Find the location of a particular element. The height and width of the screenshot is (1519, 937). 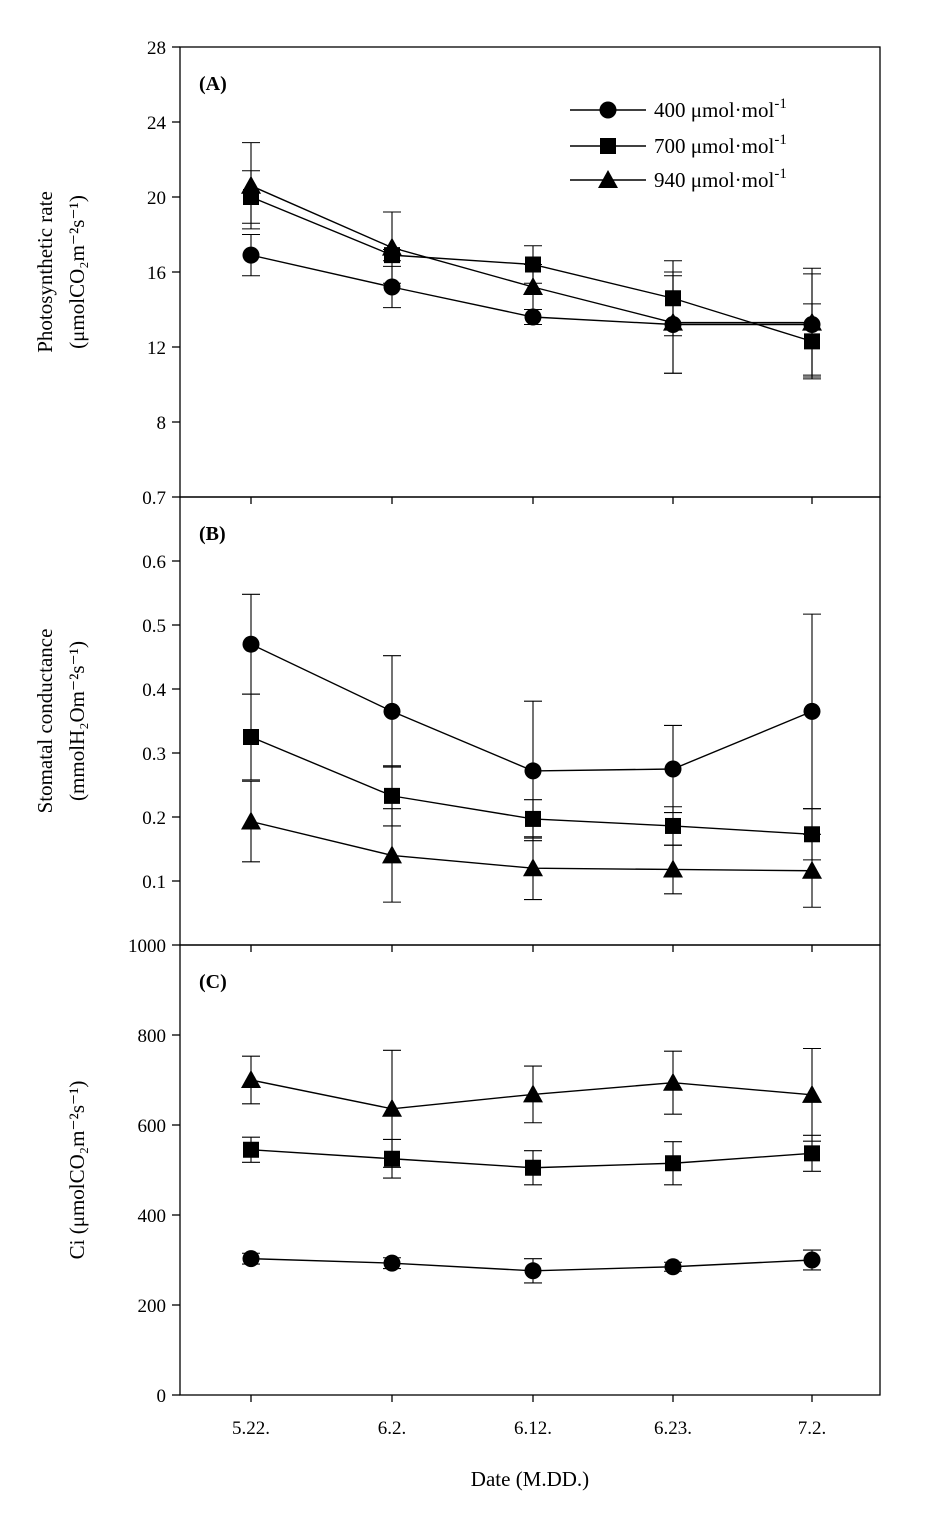

y-tick-label: 0.7 is located at coordinates (154, 498).